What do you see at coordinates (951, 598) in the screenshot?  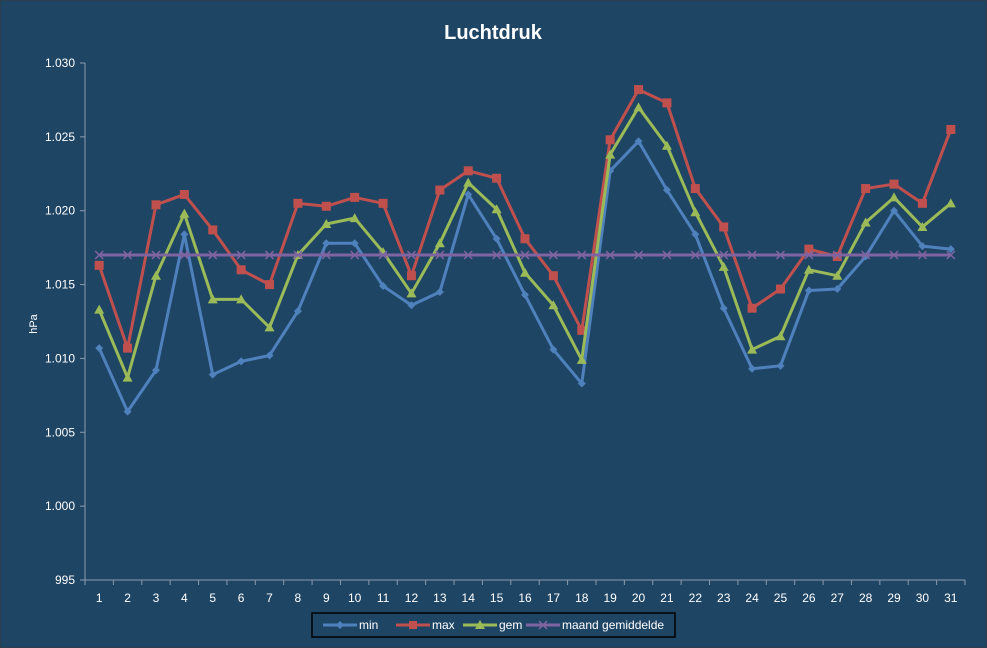 I see `x-tick-label: 31` at bounding box center [951, 598].